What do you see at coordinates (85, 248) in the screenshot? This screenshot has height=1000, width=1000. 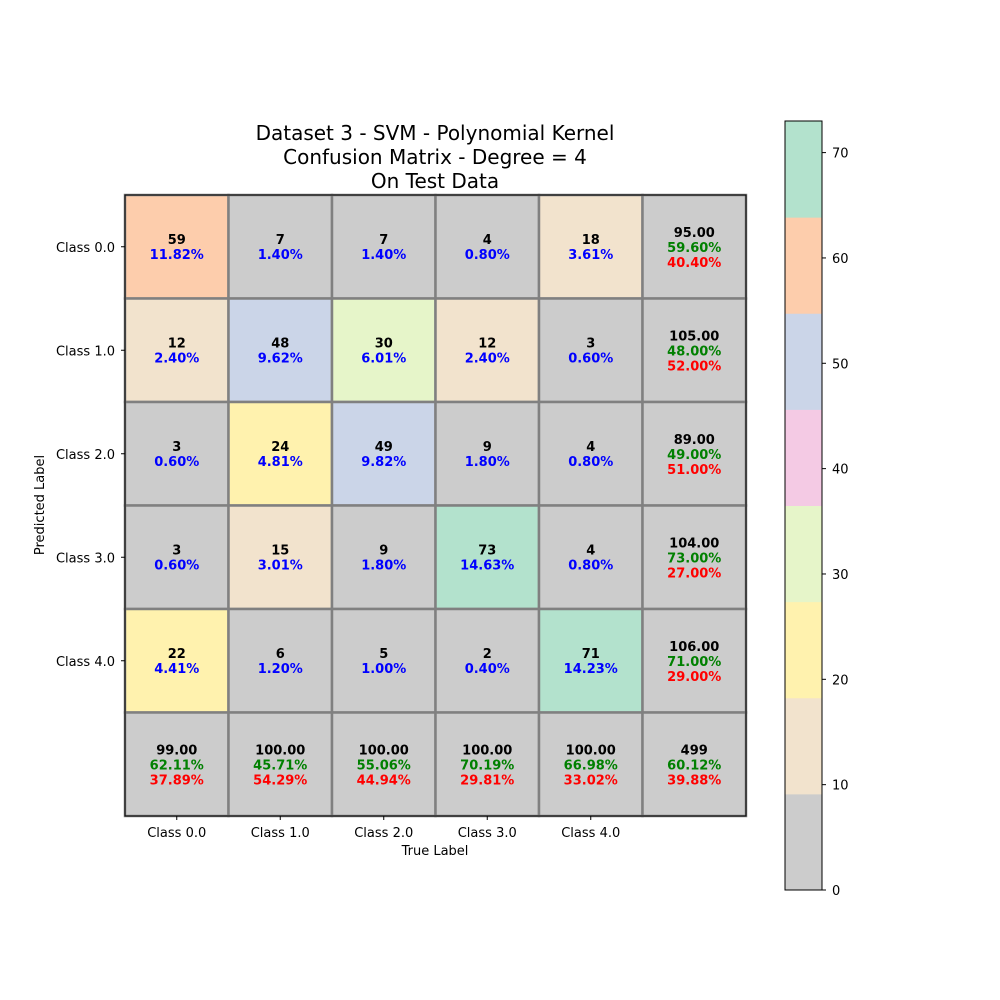 I see `y-tick-label: Class 0.0` at bounding box center [85, 248].